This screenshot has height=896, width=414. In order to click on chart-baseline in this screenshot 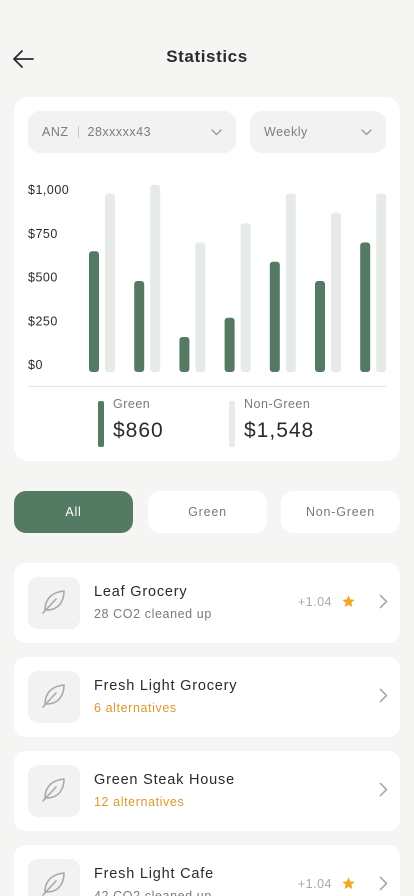, I will do `click(207, 386)`.